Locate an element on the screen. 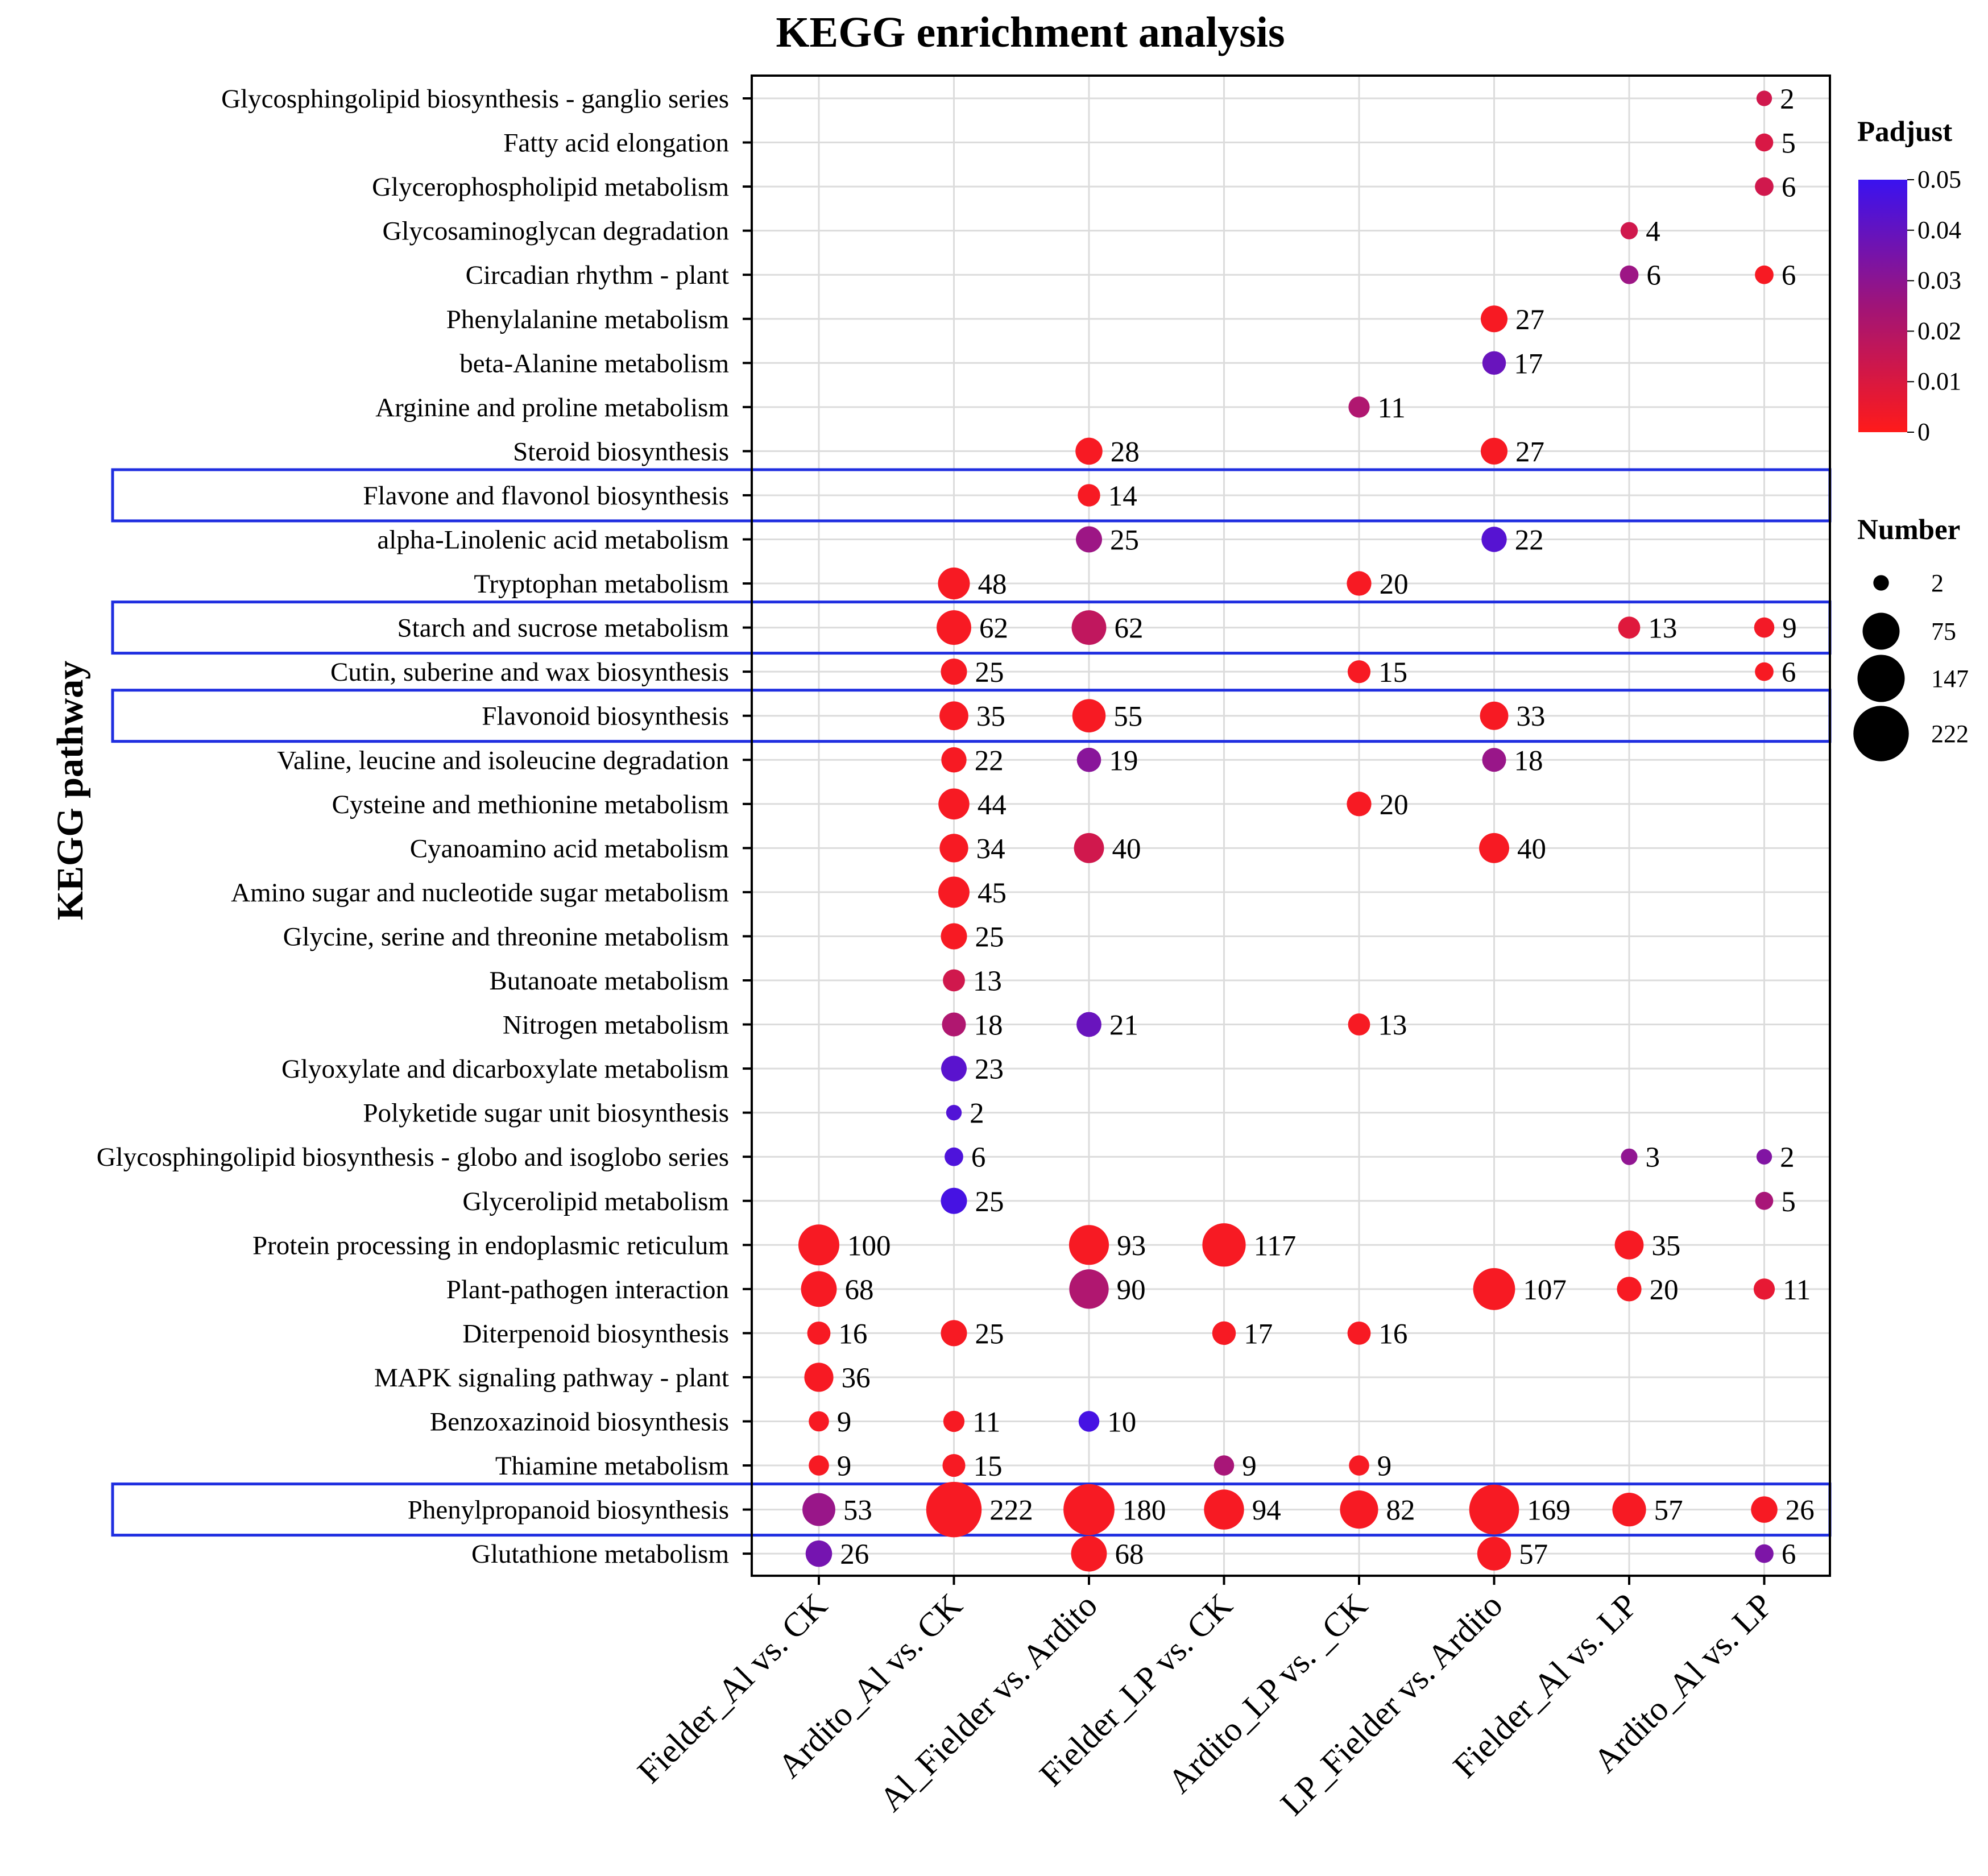 This screenshot has height=1876, width=1988. chart-title: KEGG enrichment analysis is located at coordinates (1030, 32).